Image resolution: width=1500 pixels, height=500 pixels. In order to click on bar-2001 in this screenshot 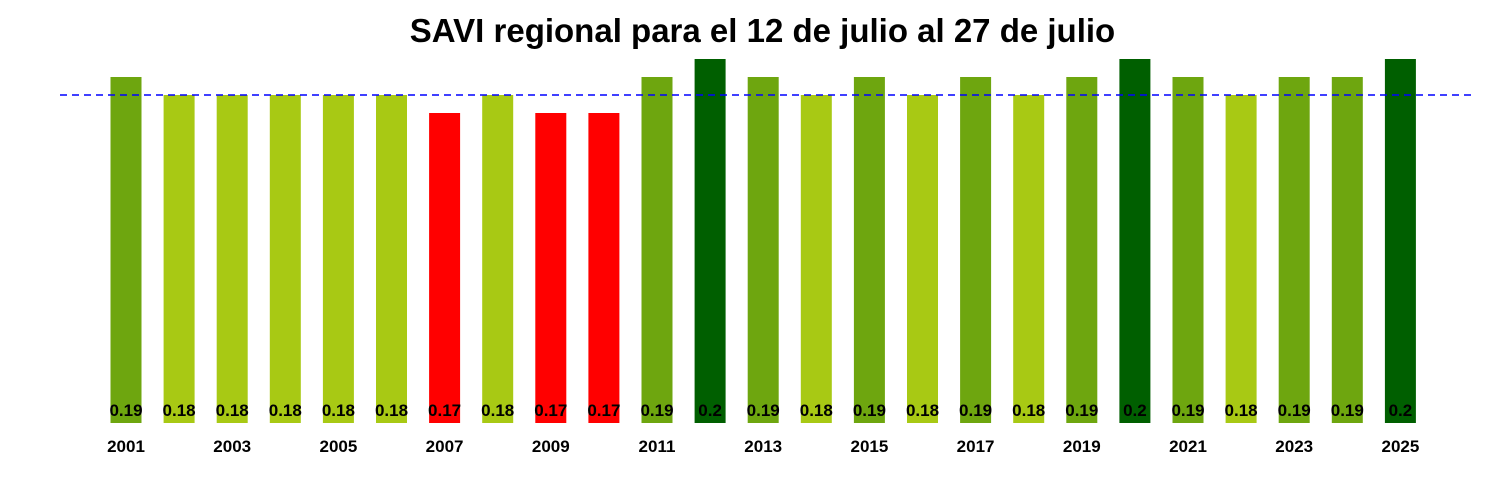, I will do `click(126, 250)`.